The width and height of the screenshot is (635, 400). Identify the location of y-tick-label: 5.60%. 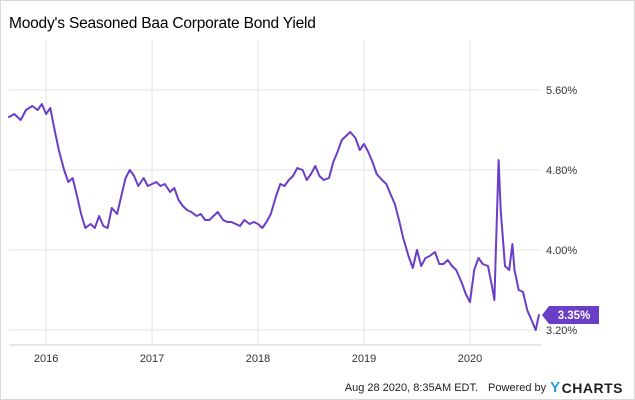
(561, 91).